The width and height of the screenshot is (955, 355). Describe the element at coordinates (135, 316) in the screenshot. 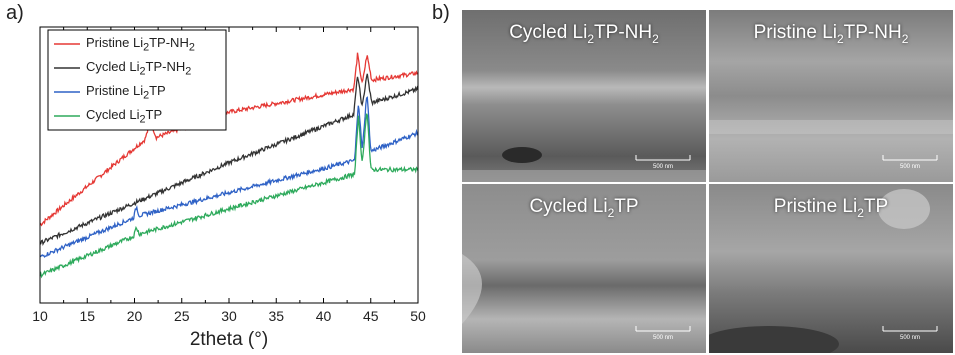

I see `x-tick-label: 20` at that location.